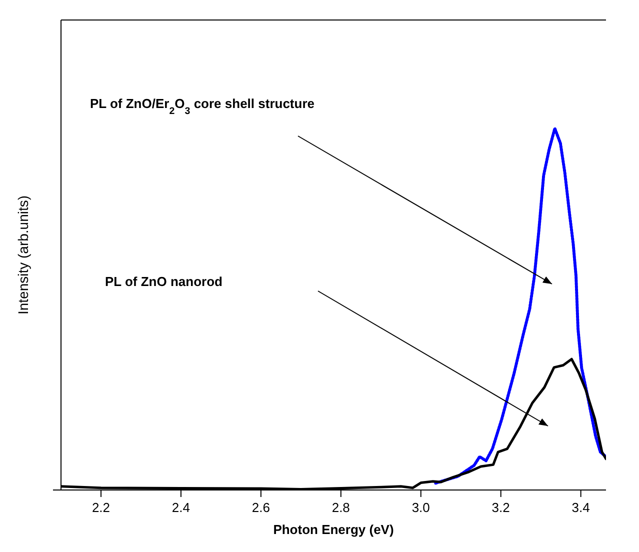 The width and height of the screenshot is (639, 552). What do you see at coordinates (341, 507) in the screenshot?
I see `x-tick-label: 2.8` at bounding box center [341, 507].